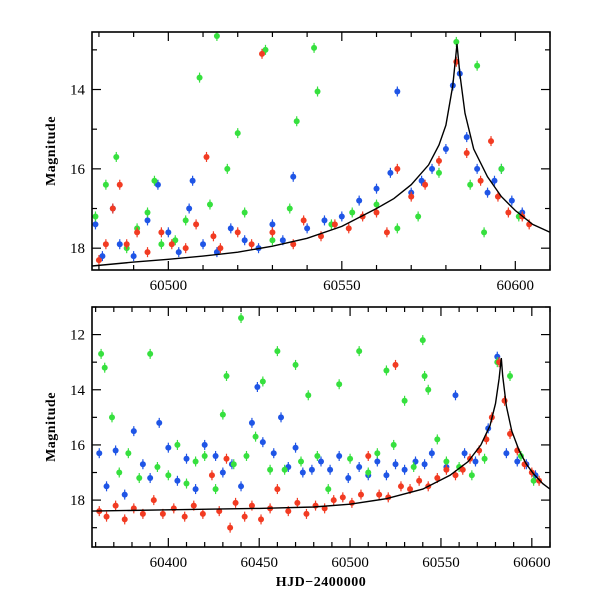  What do you see at coordinates (51, 151) in the screenshot?
I see `top-panel-y-axis-label: Magnitude` at bounding box center [51, 151].